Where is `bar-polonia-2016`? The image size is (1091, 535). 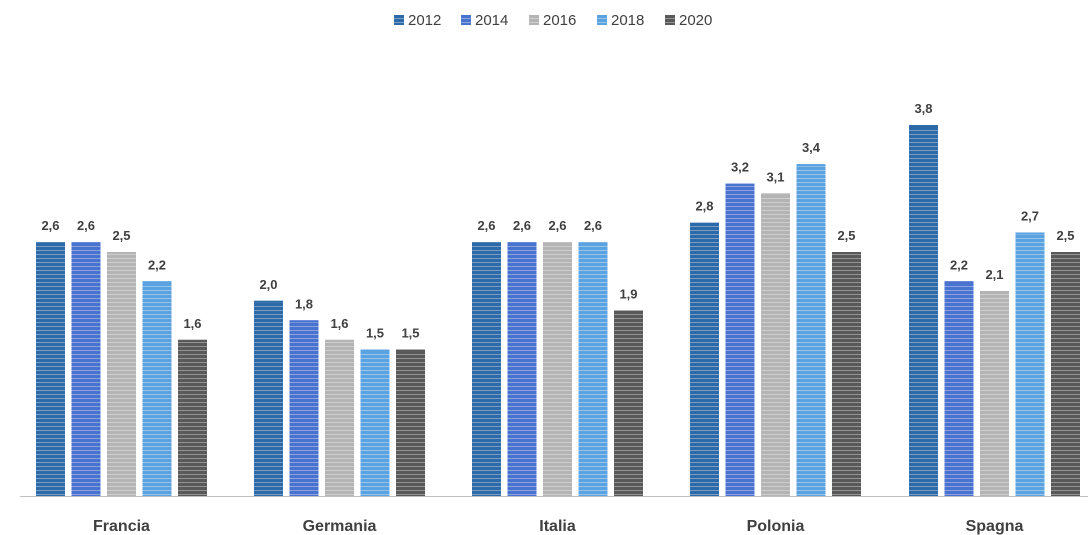
bar-polonia-2016 is located at coordinates (775, 344).